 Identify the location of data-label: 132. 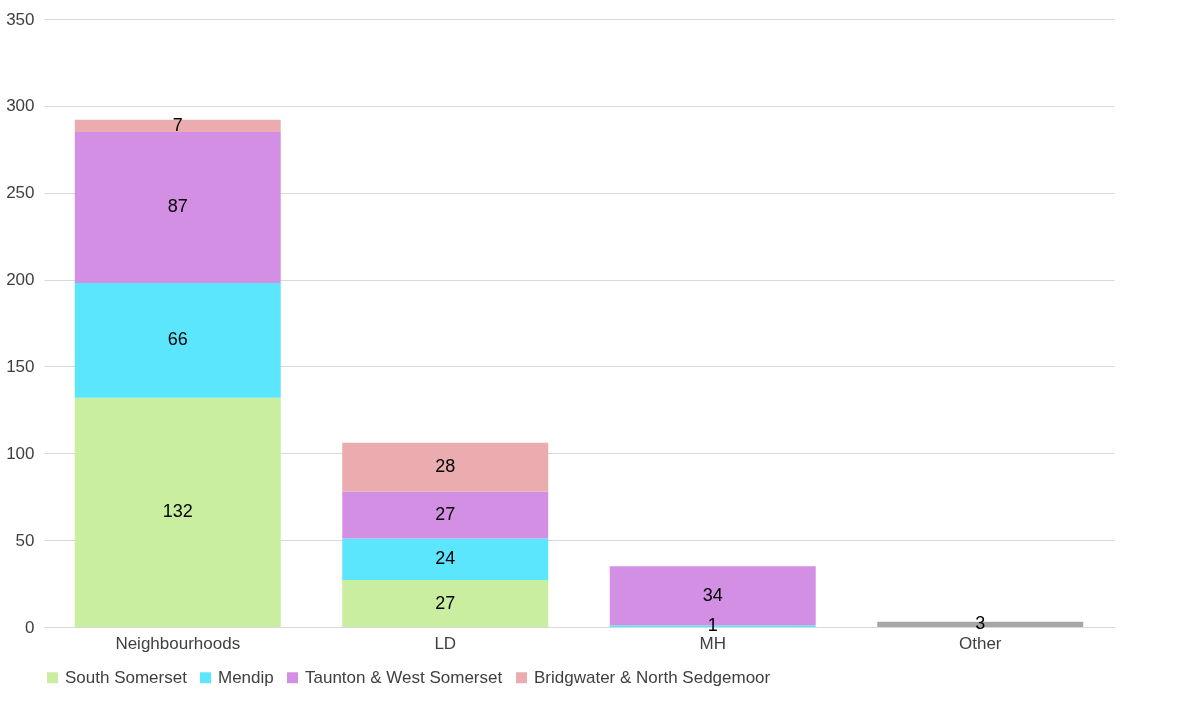
(177, 511).